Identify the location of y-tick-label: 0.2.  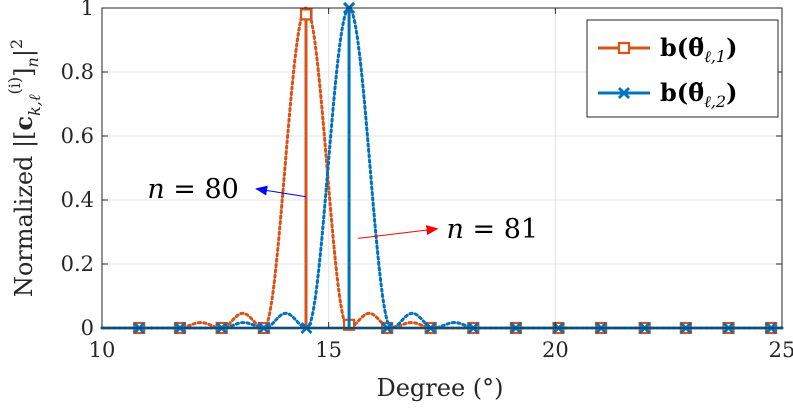
(77, 264).